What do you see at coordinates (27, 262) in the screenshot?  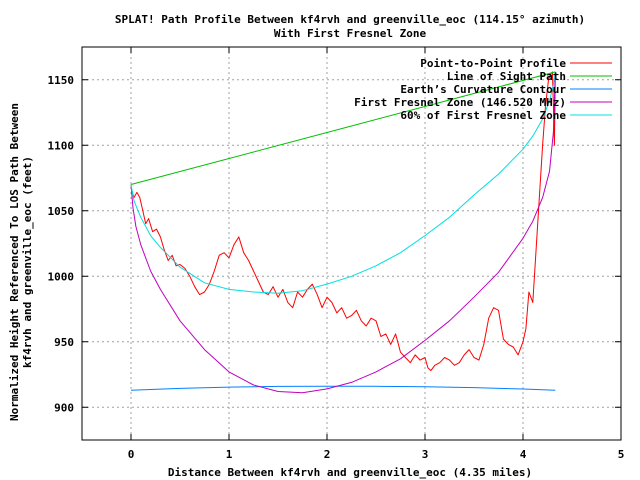 I see `y-axis-label-line2: kf4rvh and greenville_eoc (feet)` at bounding box center [27, 262].